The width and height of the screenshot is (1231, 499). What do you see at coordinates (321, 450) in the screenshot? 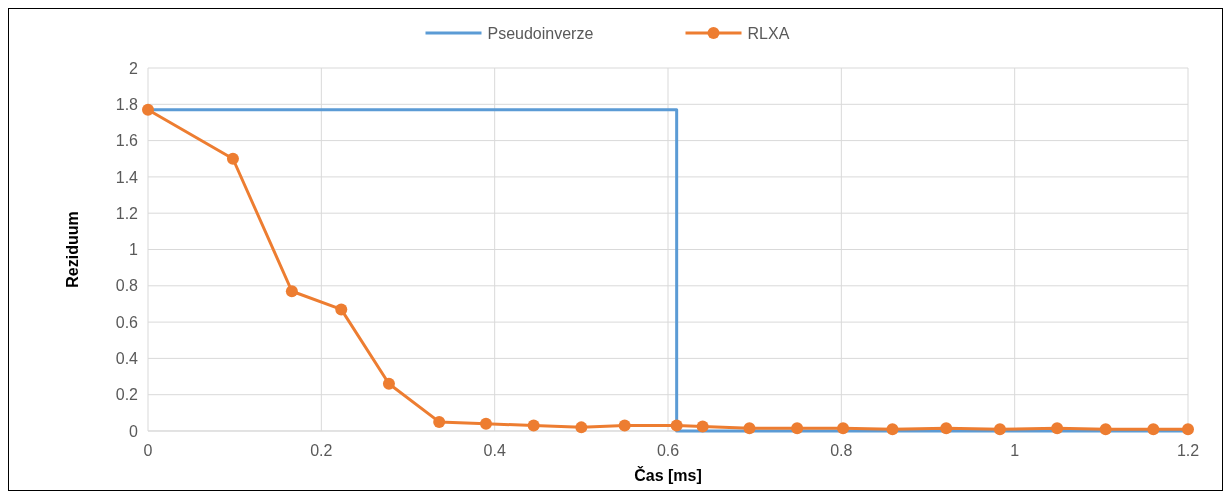
I see `x-tick-label: 0.2` at bounding box center [321, 450].